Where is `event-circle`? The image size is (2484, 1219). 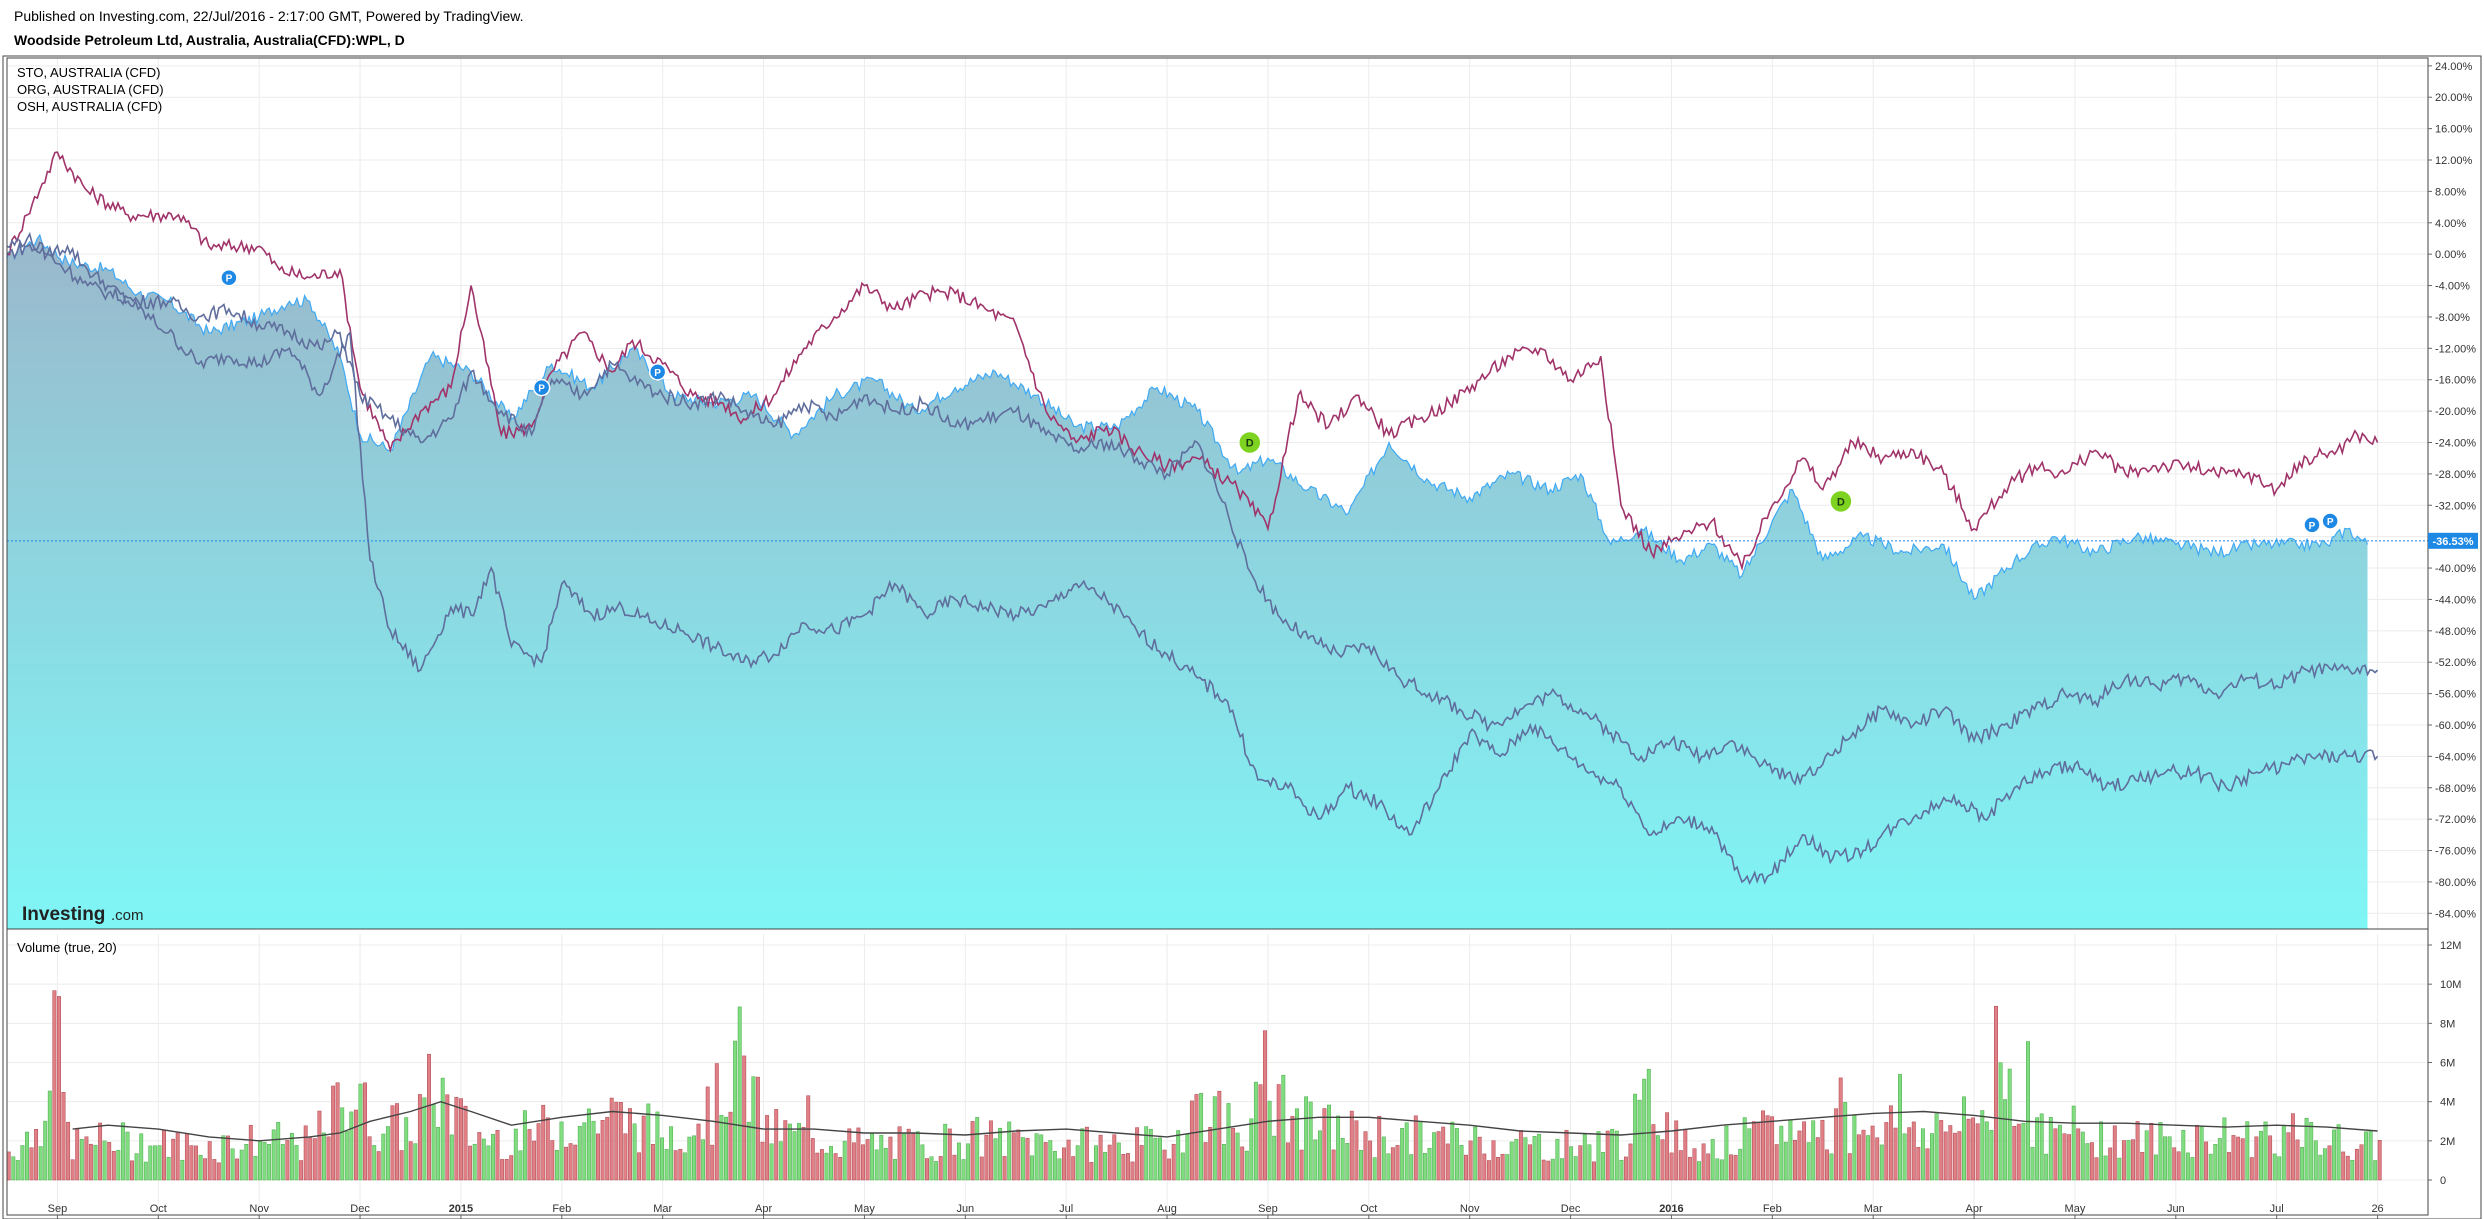
event-circle is located at coordinates (541, 387).